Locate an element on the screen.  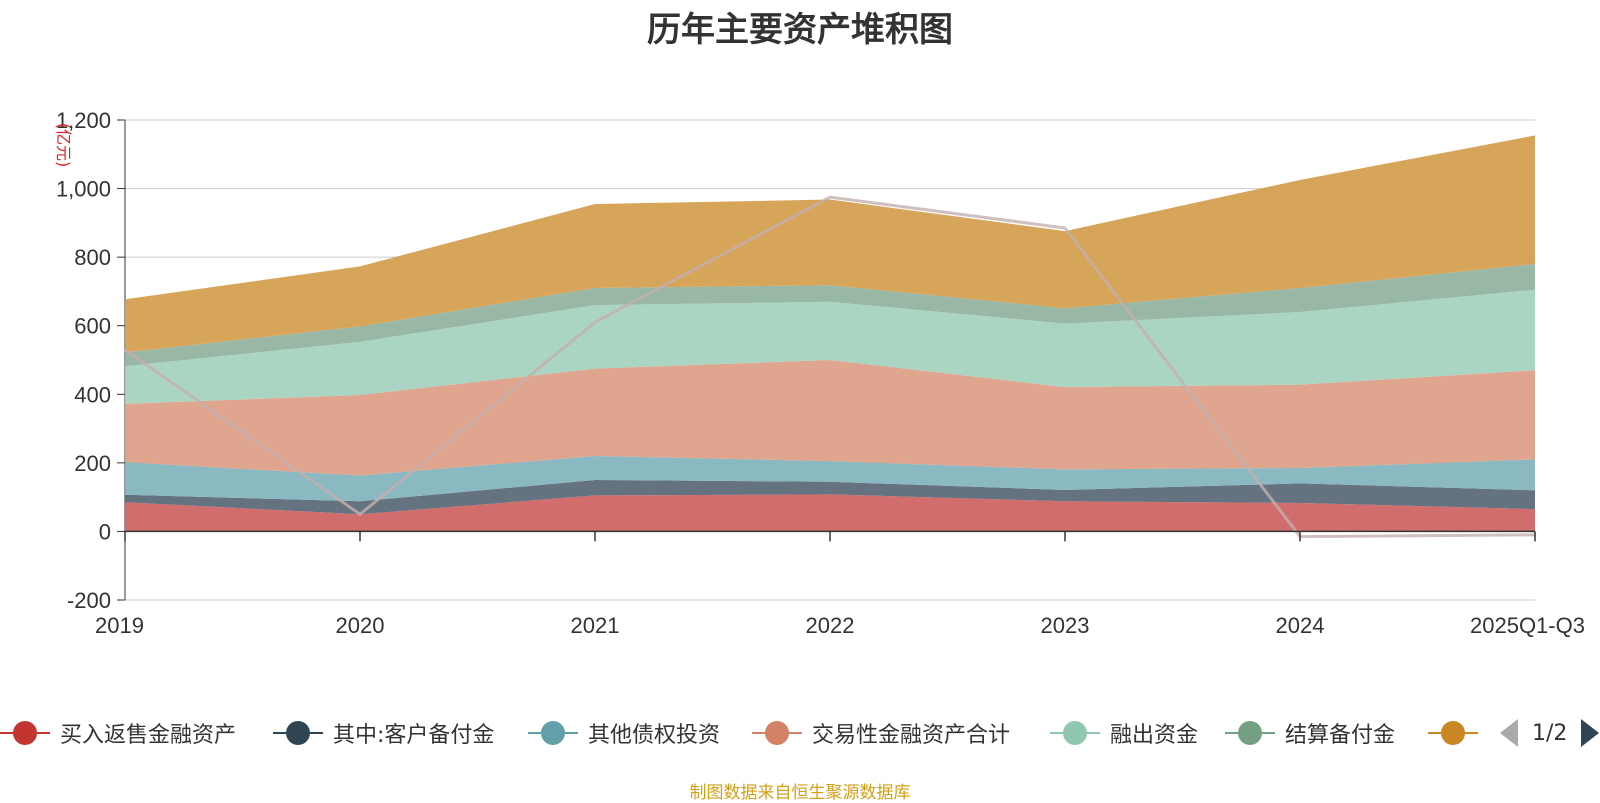
x-tick-label: 2025Q1-Q3 is located at coordinates (1527, 625).